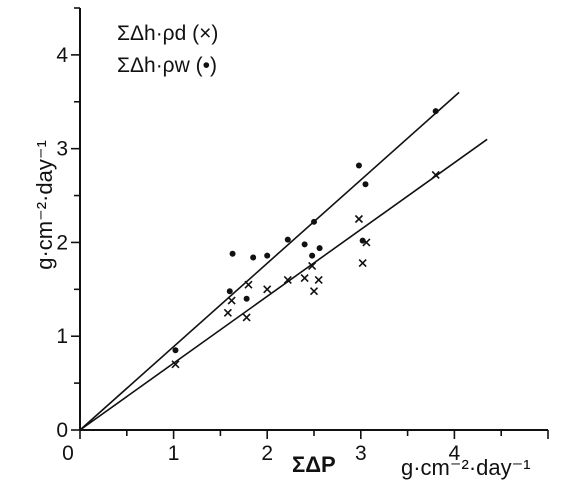 The image size is (571, 488). What do you see at coordinates (68, 453) in the screenshot?
I see `x-tick-label: 0` at bounding box center [68, 453].